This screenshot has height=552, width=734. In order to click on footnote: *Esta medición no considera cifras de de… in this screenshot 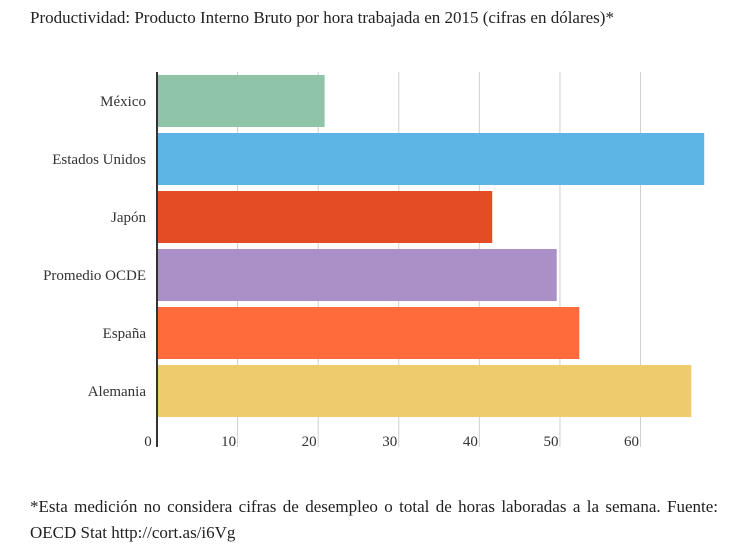, I will do `click(374, 519)`.